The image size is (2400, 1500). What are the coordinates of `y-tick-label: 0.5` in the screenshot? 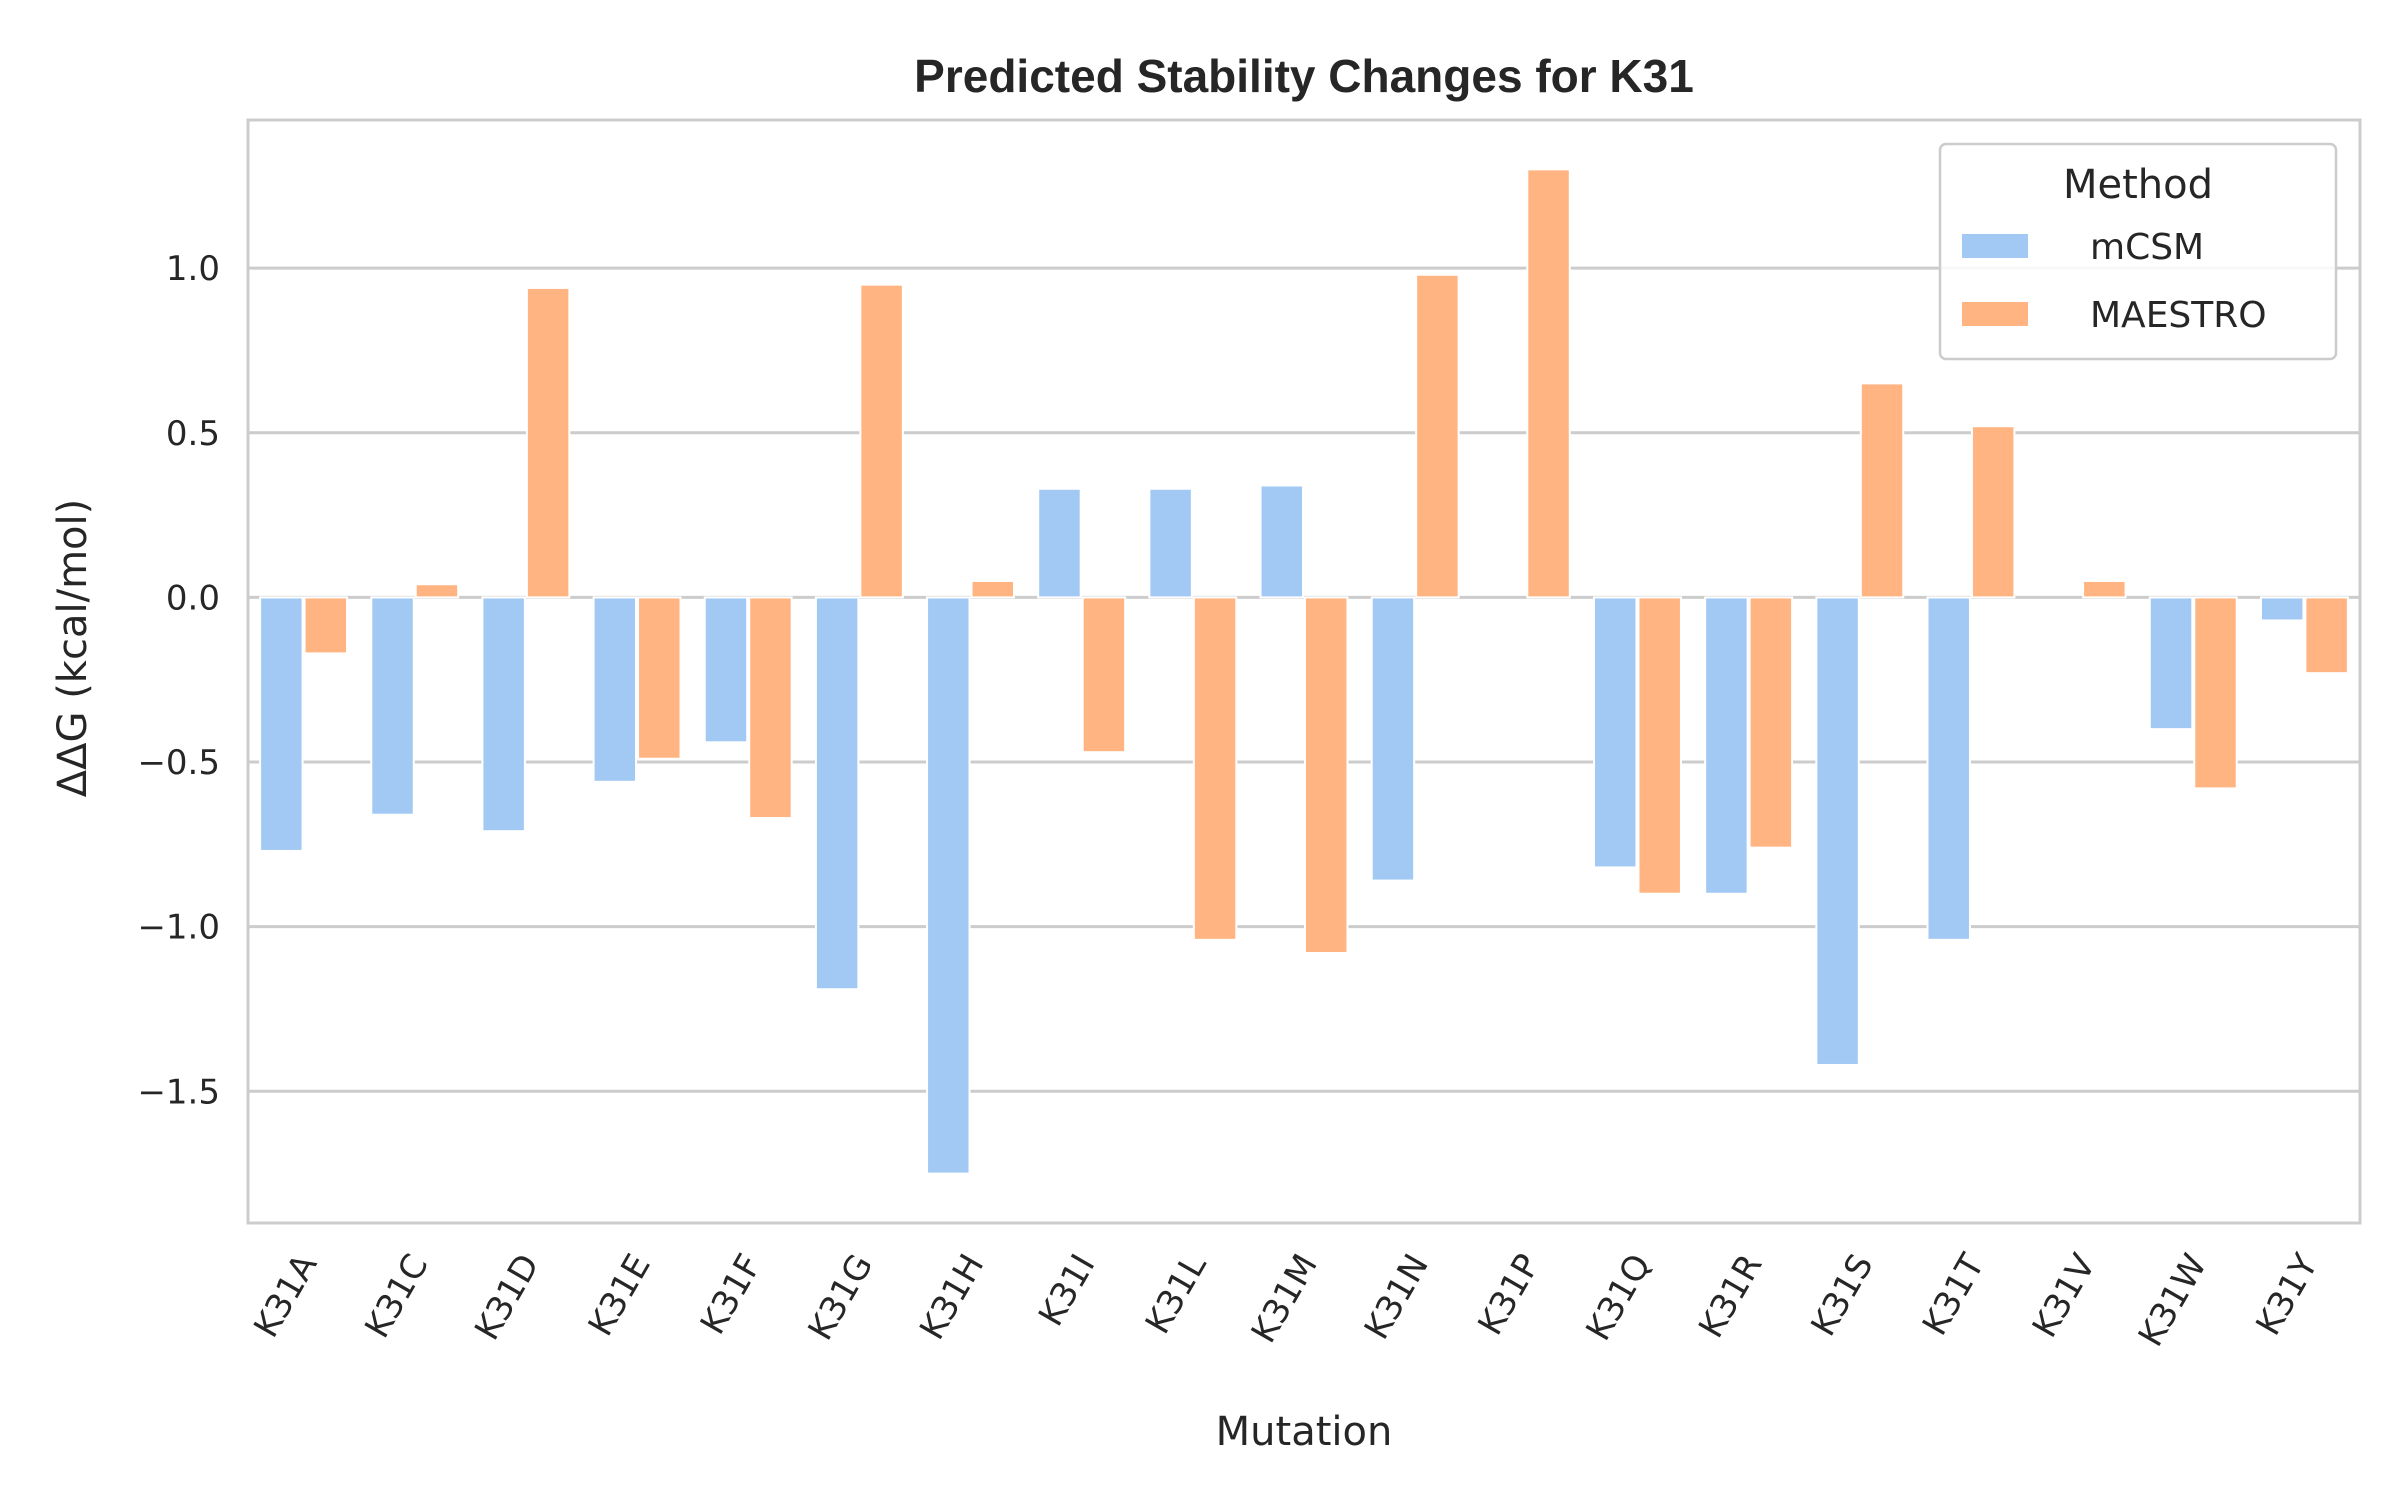 It's located at (193, 434).